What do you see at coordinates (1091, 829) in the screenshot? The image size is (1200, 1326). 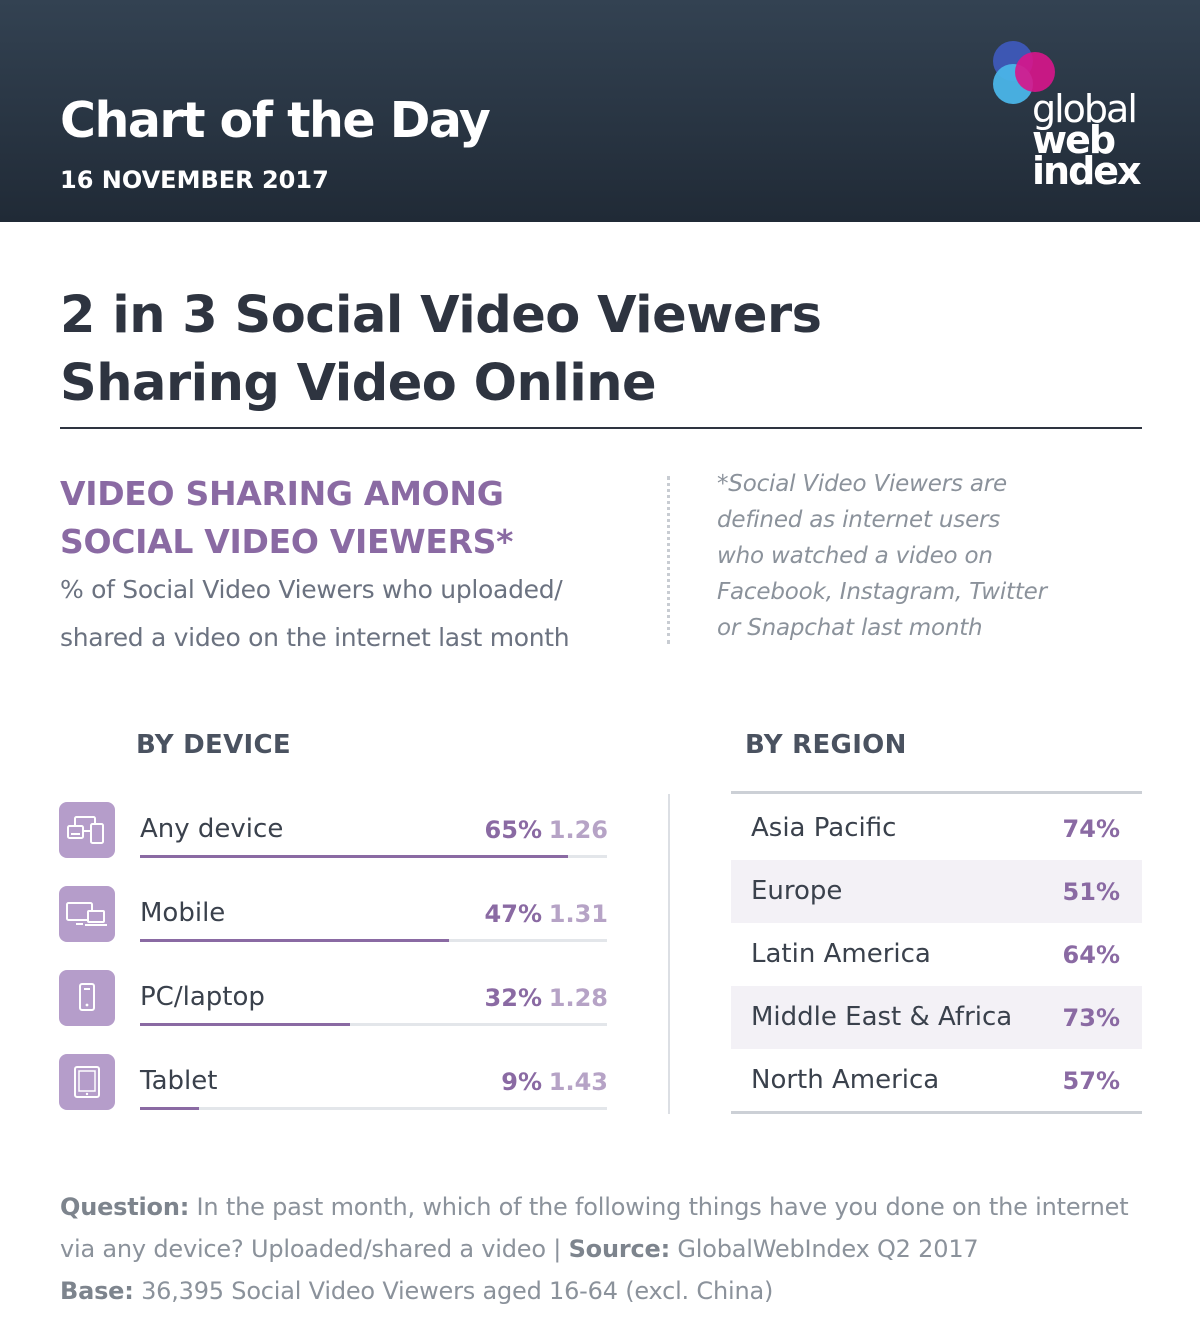 I see `region-value-label: 74%` at bounding box center [1091, 829].